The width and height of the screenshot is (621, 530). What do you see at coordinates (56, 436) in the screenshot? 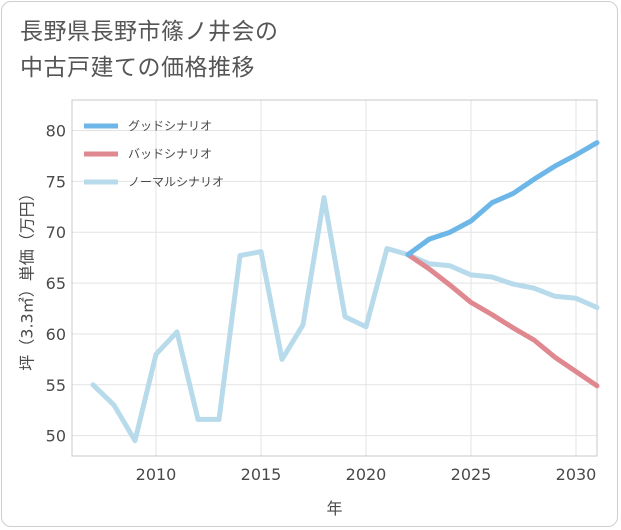
I see `y-tick-label: 50` at bounding box center [56, 436].